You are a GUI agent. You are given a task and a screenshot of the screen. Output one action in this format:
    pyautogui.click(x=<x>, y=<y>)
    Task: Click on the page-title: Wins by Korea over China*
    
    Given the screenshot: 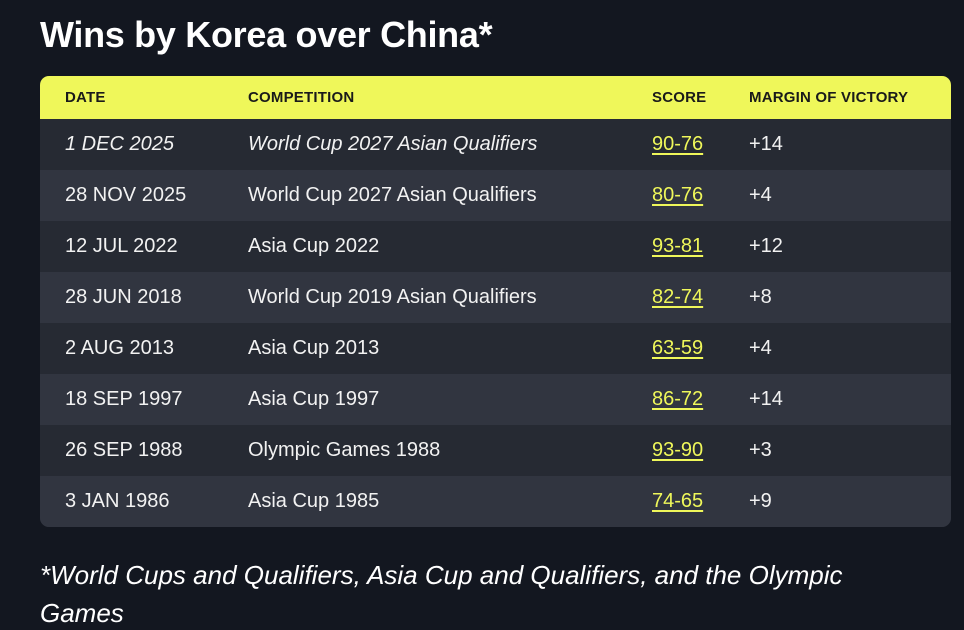 What is the action you would take?
    pyautogui.click(x=266, y=34)
    